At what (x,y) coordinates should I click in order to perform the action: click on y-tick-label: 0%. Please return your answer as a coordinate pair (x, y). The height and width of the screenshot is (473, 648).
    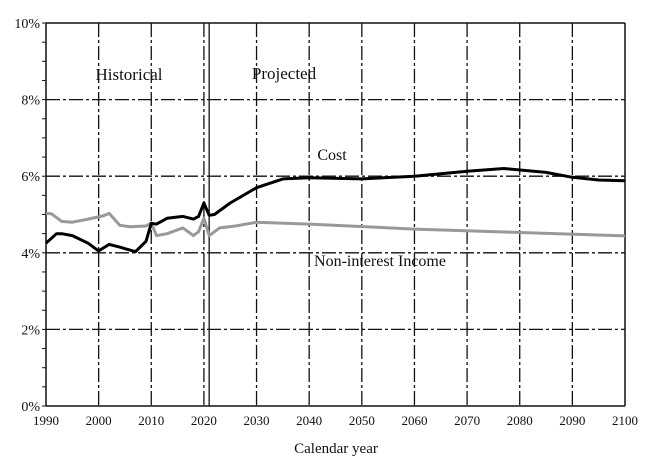
    Looking at the image, I should click on (30, 407).